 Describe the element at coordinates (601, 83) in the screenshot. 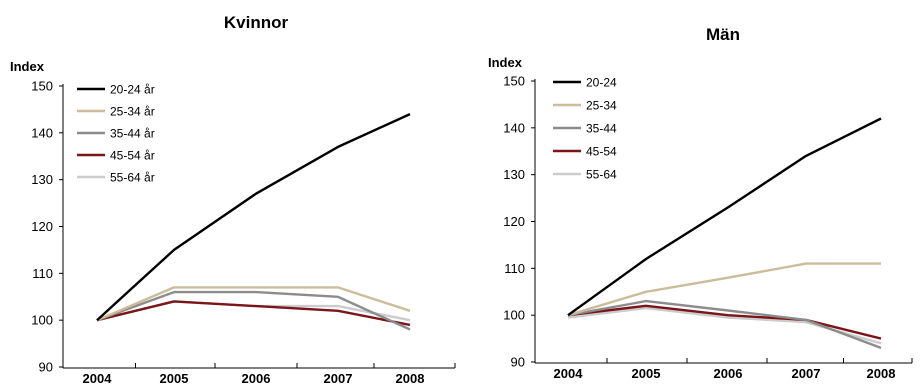

I see `legend-label: 20-24` at that location.